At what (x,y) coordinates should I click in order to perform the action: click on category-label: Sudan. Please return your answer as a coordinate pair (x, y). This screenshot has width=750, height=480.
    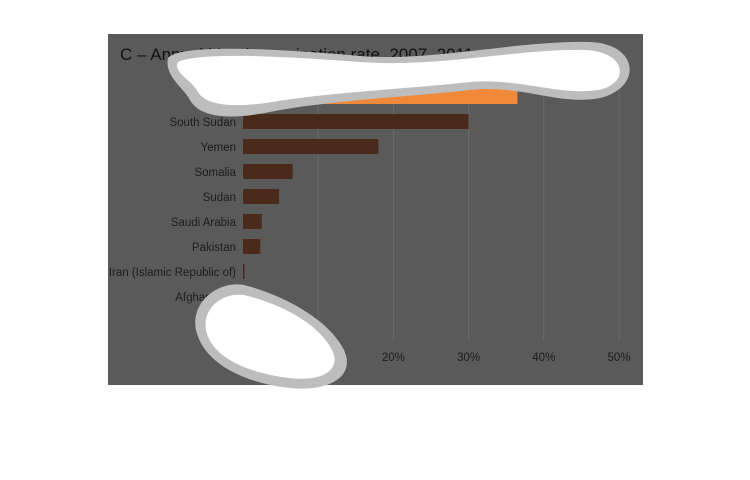
    Looking at the image, I should click on (219, 198).